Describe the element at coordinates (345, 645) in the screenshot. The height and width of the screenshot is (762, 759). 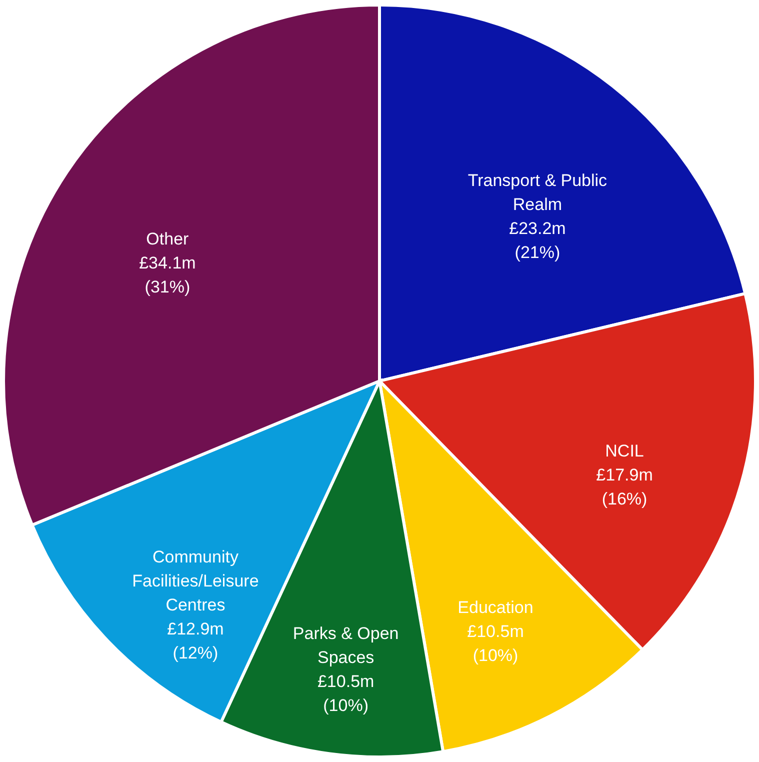
I see `slice-label: Parks & Open Spaces` at that location.